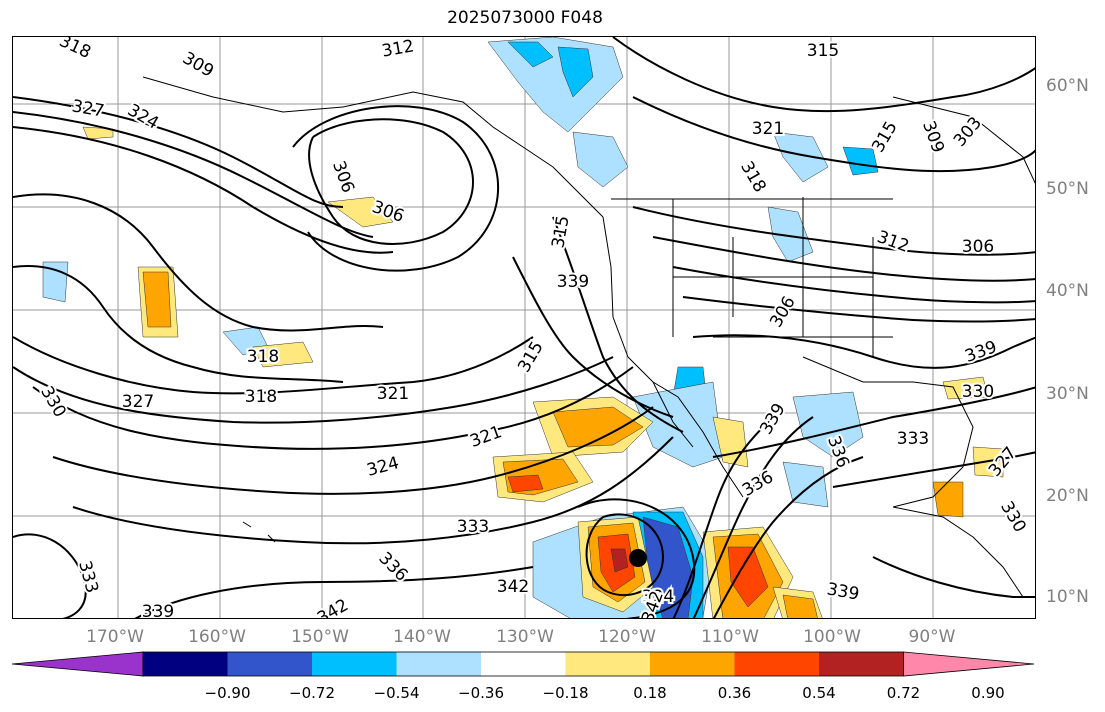 This screenshot has height=712, width=1105. What do you see at coordinates (525, 637) in the screenshot?
I see `longitude-label: 130°W` at bounding box center [525, 637].